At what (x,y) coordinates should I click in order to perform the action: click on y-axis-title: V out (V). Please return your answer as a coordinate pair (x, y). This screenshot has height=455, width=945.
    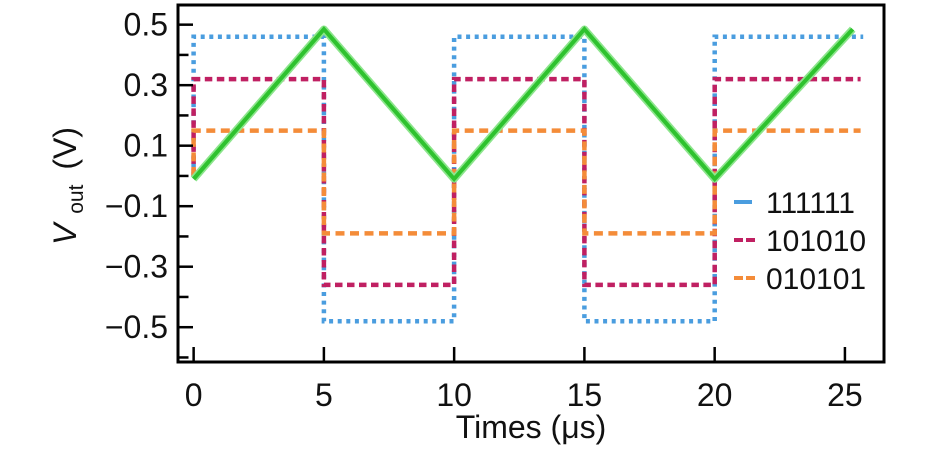
    Looking at the image, I should click on (68, 186).